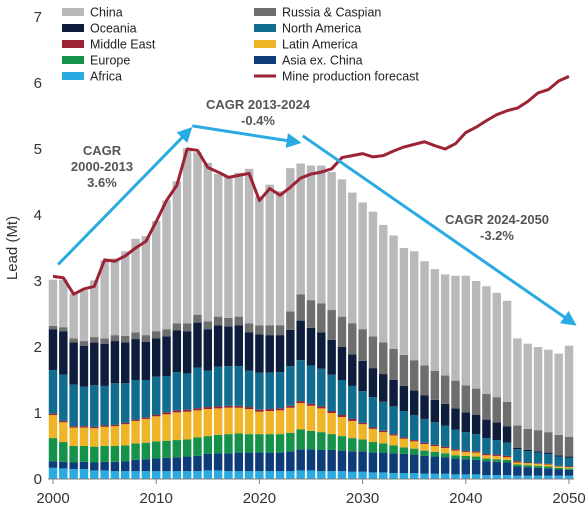  I want to click on bar-segment-latin-america-2024, so click(300, 416).